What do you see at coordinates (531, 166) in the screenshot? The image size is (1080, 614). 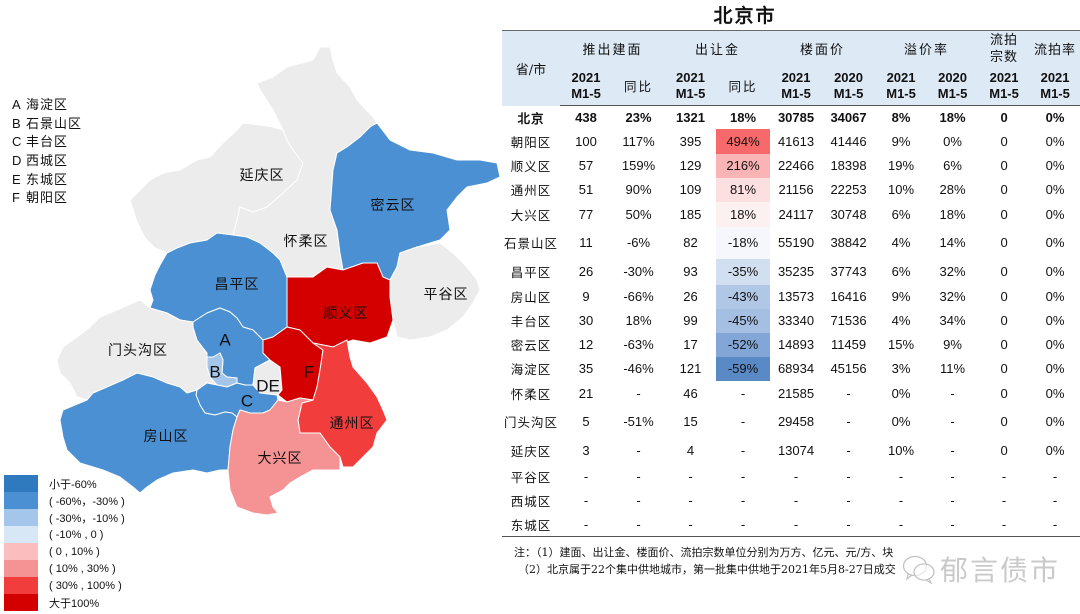 I see `region-cell: 顺义区` at bounding box center [531, 166].